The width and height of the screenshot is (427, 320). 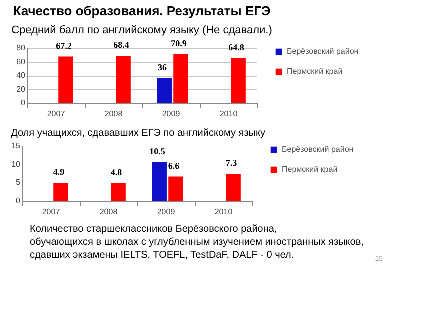 What do you see at coordinates (174, 165) in the screenshot?
I see `data-label: 6.6` at bounding box center [174, 165].